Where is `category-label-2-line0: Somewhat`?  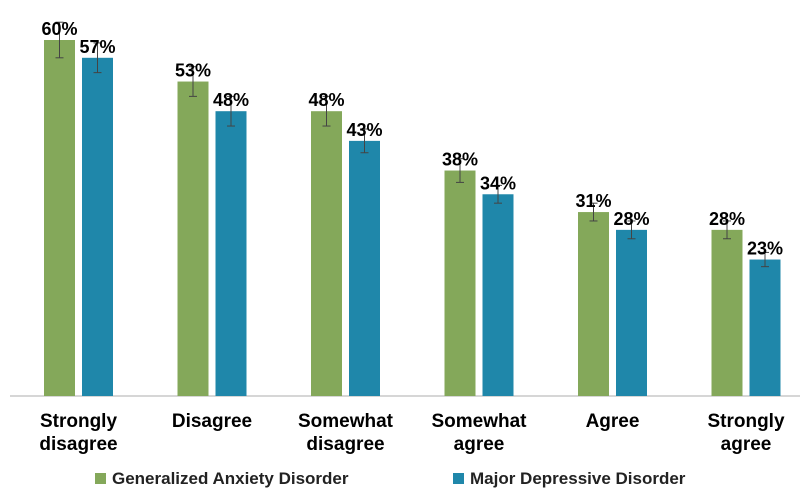 category-label-2-line0: Somewhat is located at coordinates (346, 421).